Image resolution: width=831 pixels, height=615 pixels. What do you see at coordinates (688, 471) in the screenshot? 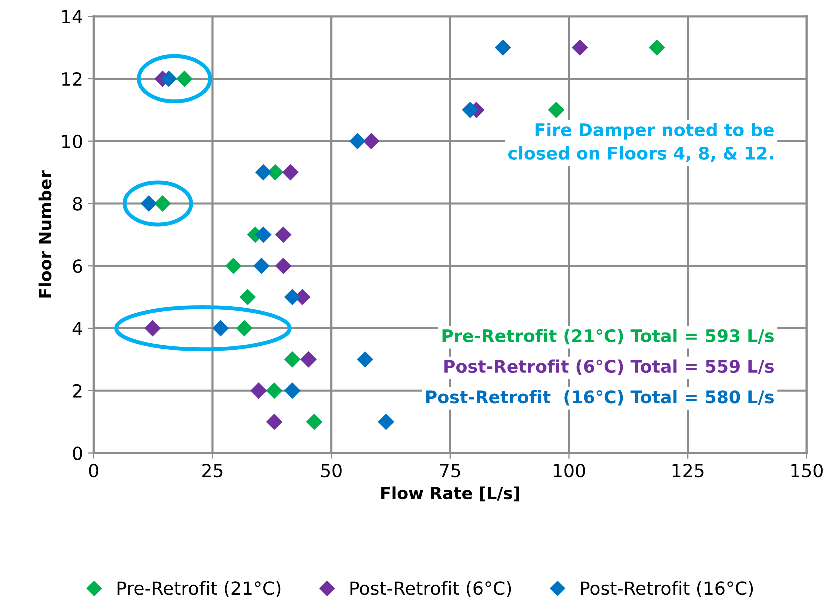
I see `x-tick-label: 125` at bounding box center [688, 471].